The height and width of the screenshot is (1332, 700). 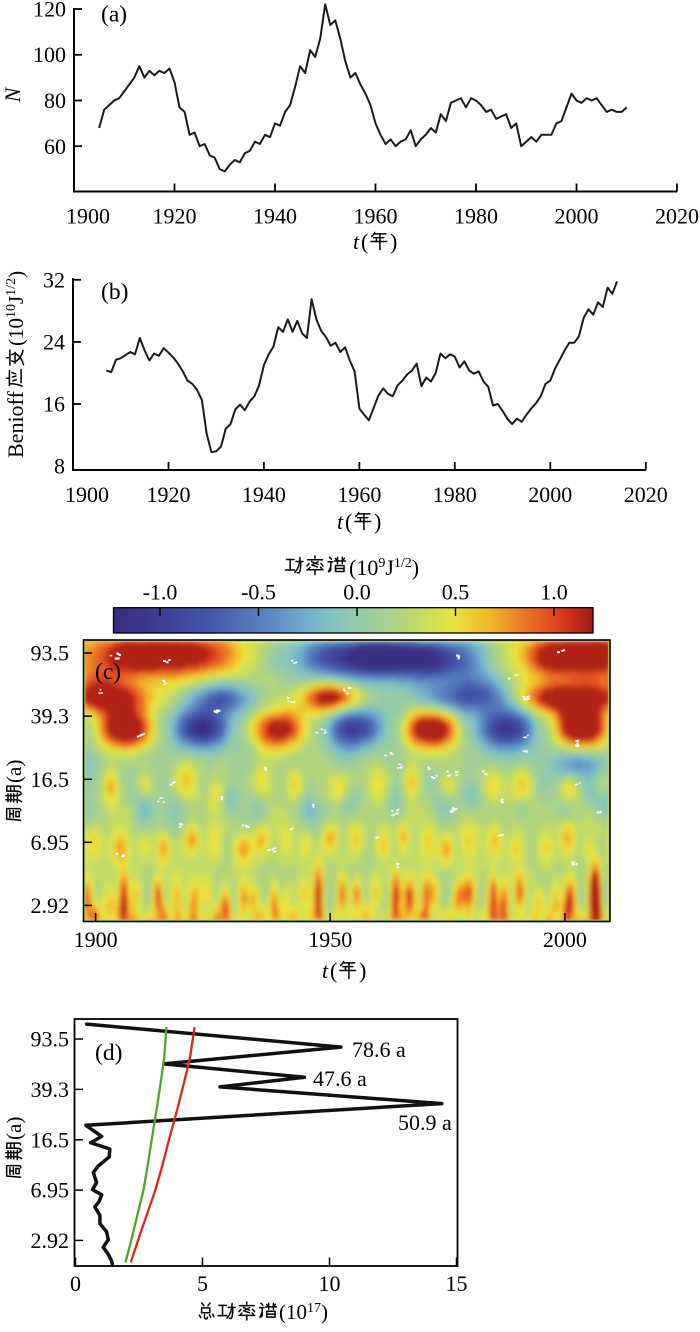 I want to click on svg-text: N, so click(x=12, y=94).